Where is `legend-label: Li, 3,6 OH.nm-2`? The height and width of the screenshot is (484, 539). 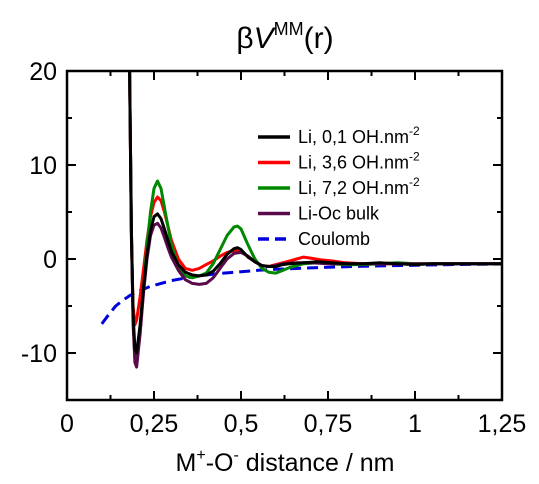
legend-label: Li, 3,6 OH.nm-2 is located at coordinates (359, 161).